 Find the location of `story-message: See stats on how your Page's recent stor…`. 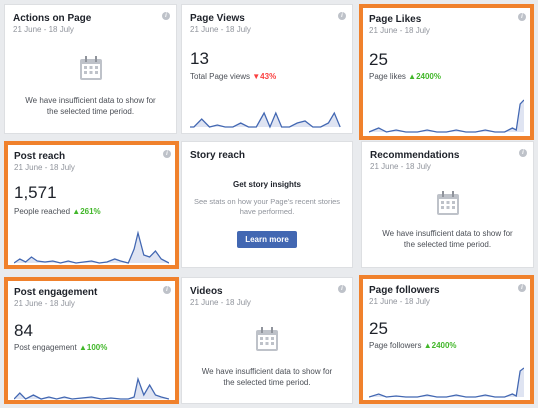

story-message: See stats on how your Page's recent stor… is located at coordinates (267, 206).